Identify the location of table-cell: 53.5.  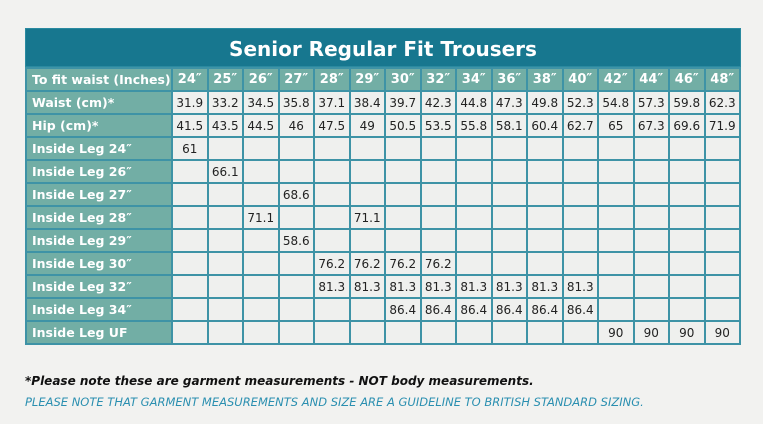
(438, 125).